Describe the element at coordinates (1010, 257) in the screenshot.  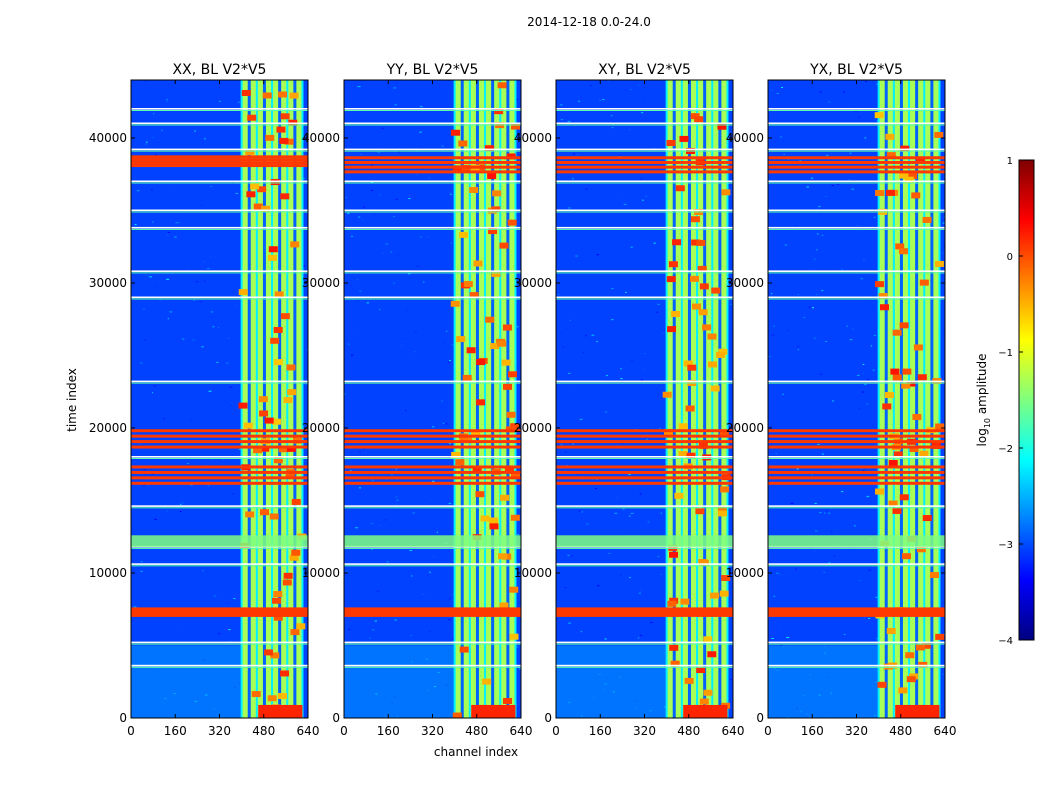
I see `colorbar-tick-label: 0` at that location.